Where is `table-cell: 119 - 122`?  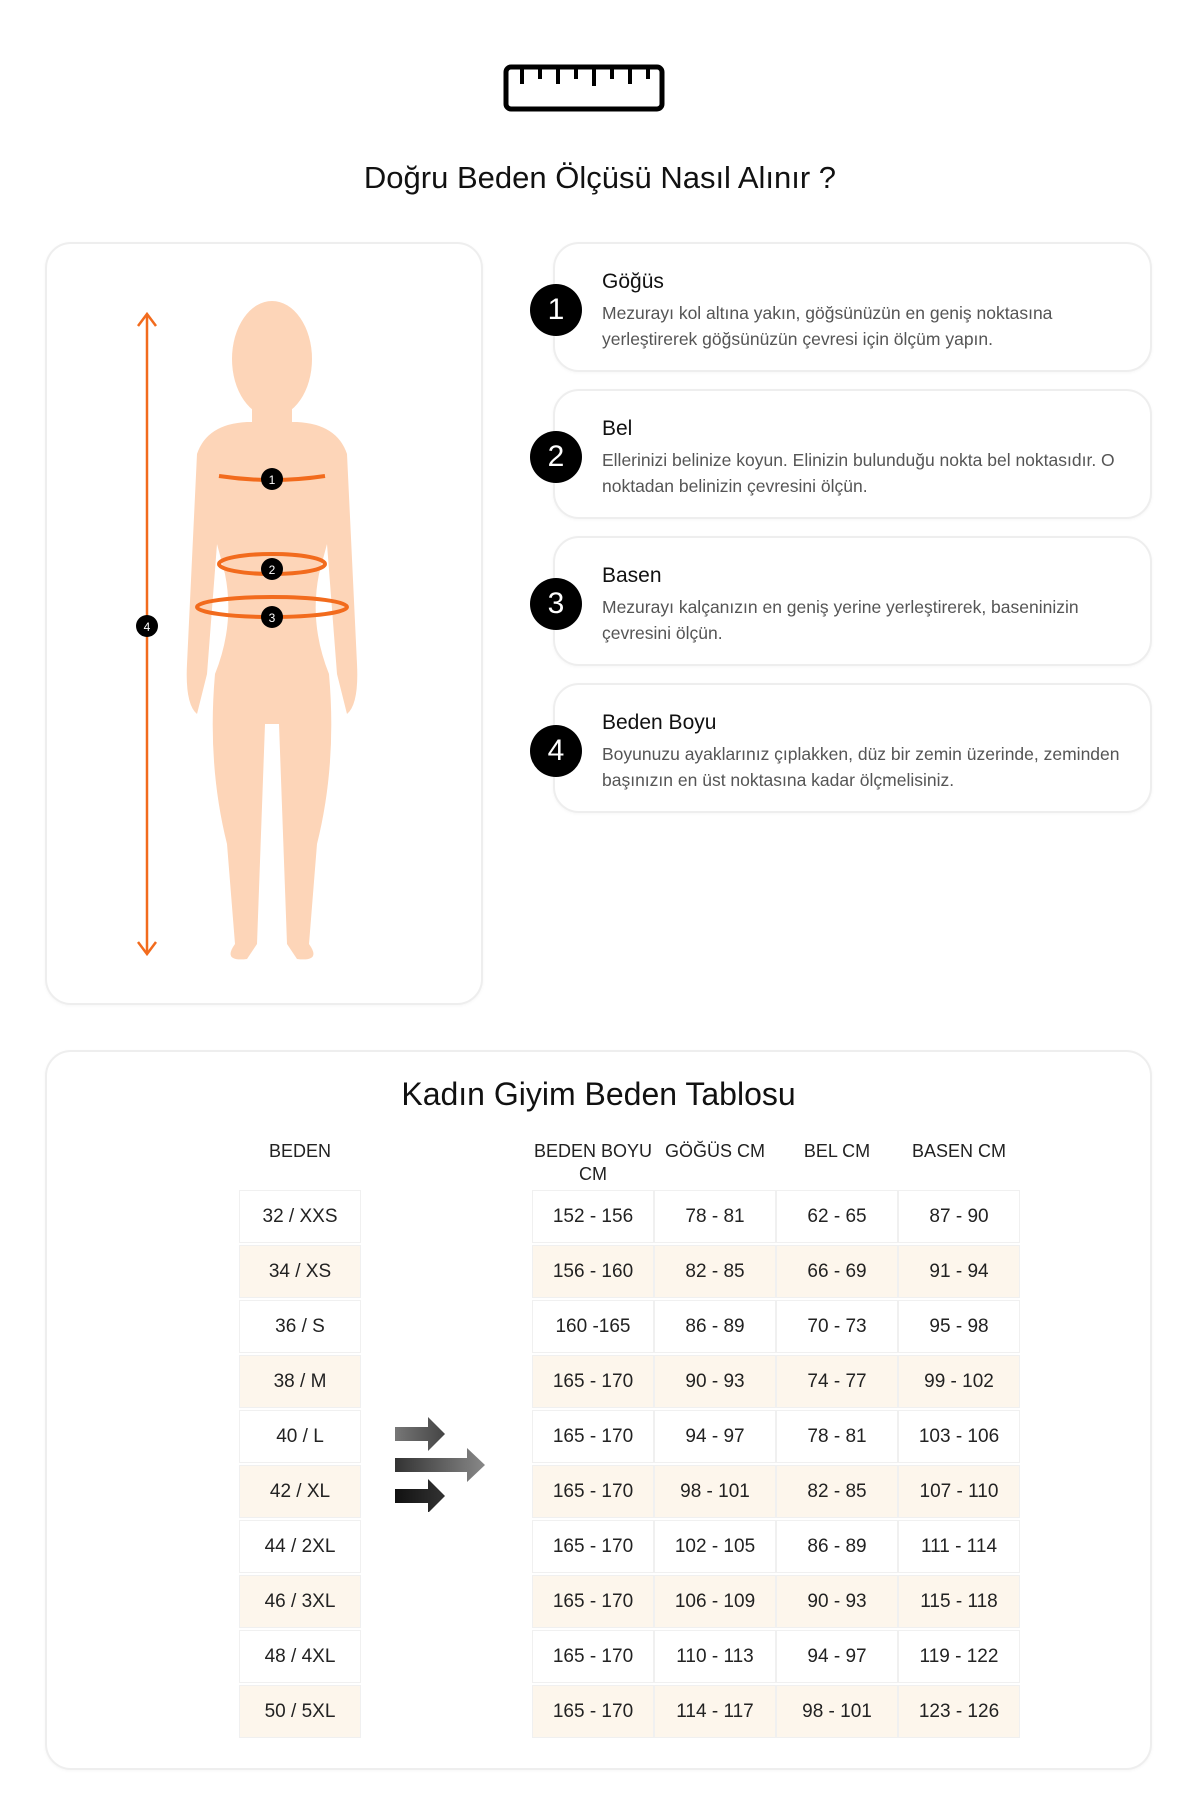 table-cell: 119 - 122 is located at coordinates (959, 1656).